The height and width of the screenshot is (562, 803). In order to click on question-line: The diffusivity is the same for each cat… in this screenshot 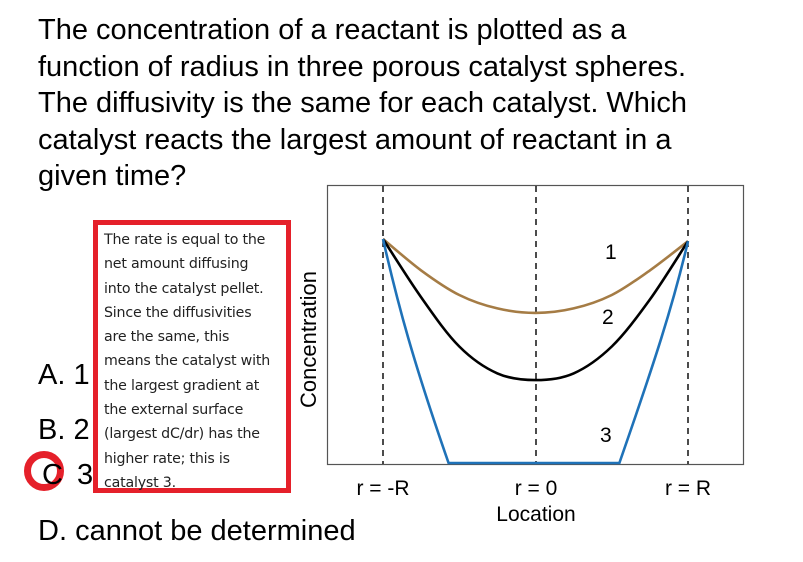, I will do `click(363, 103)`.